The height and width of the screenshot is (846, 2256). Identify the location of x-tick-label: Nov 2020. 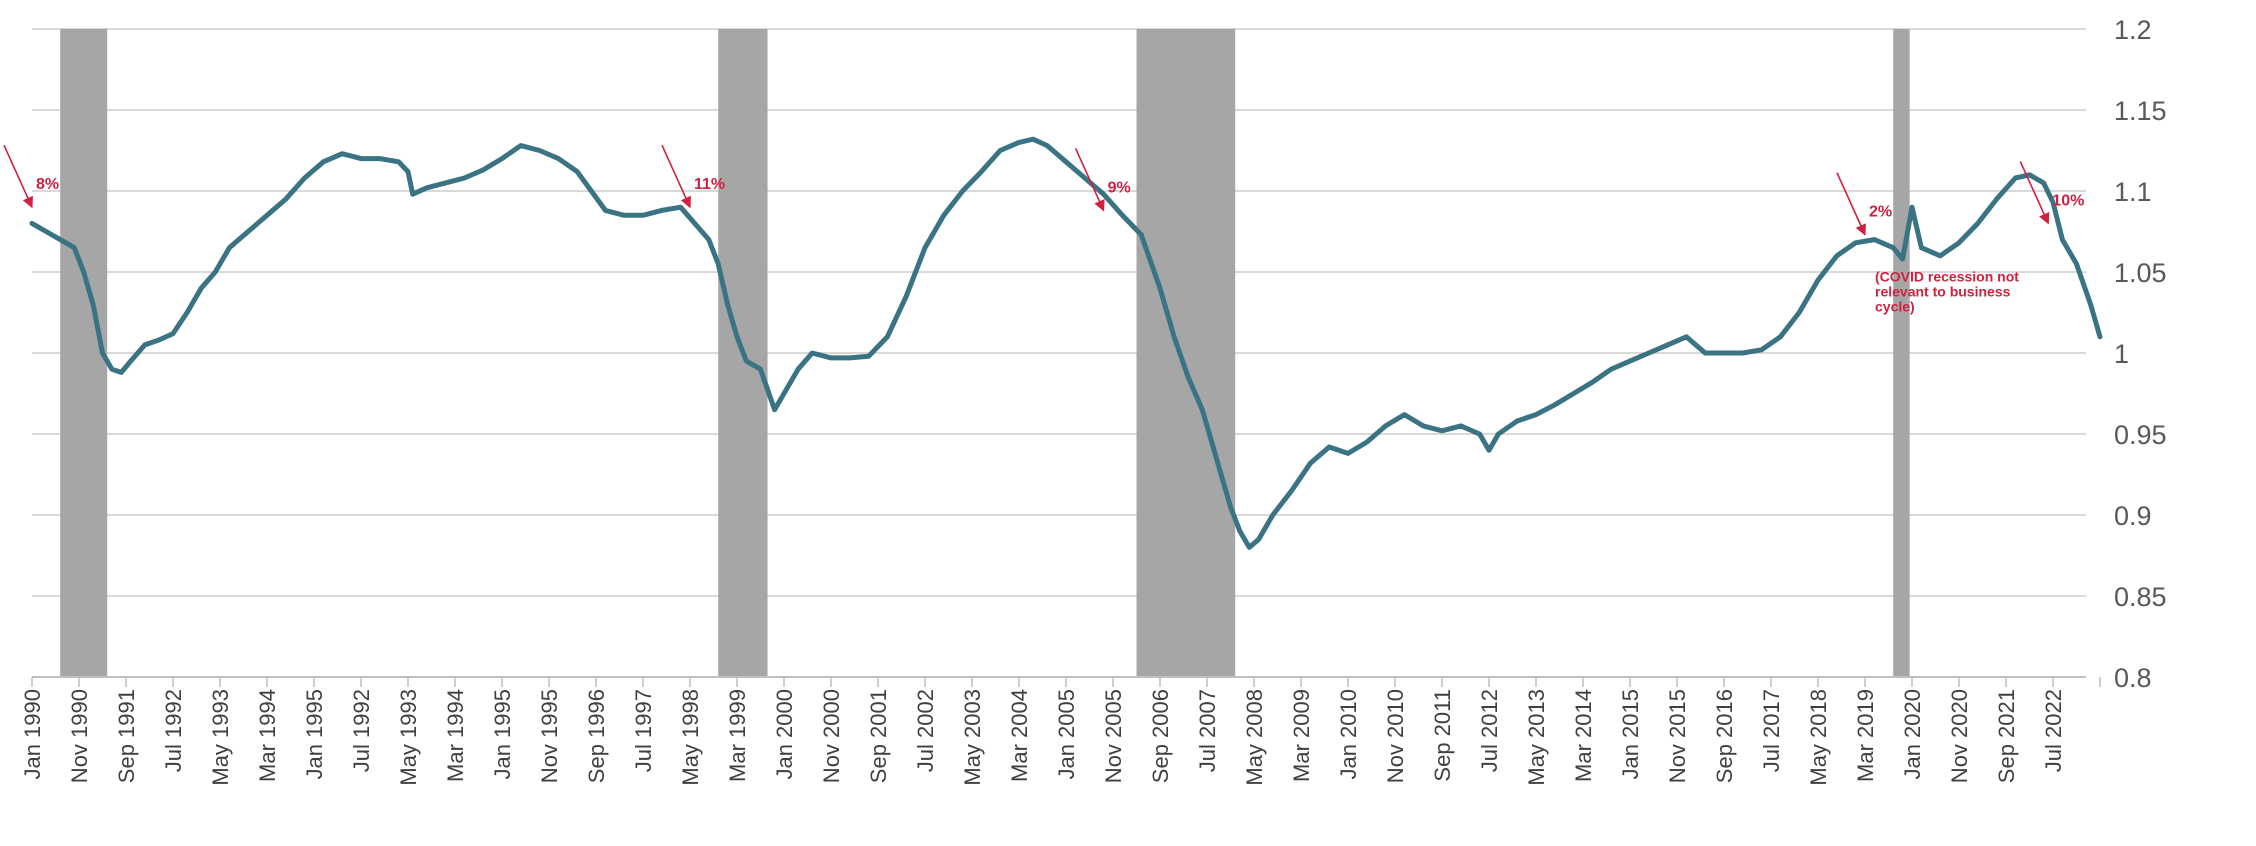
(1959, 736).